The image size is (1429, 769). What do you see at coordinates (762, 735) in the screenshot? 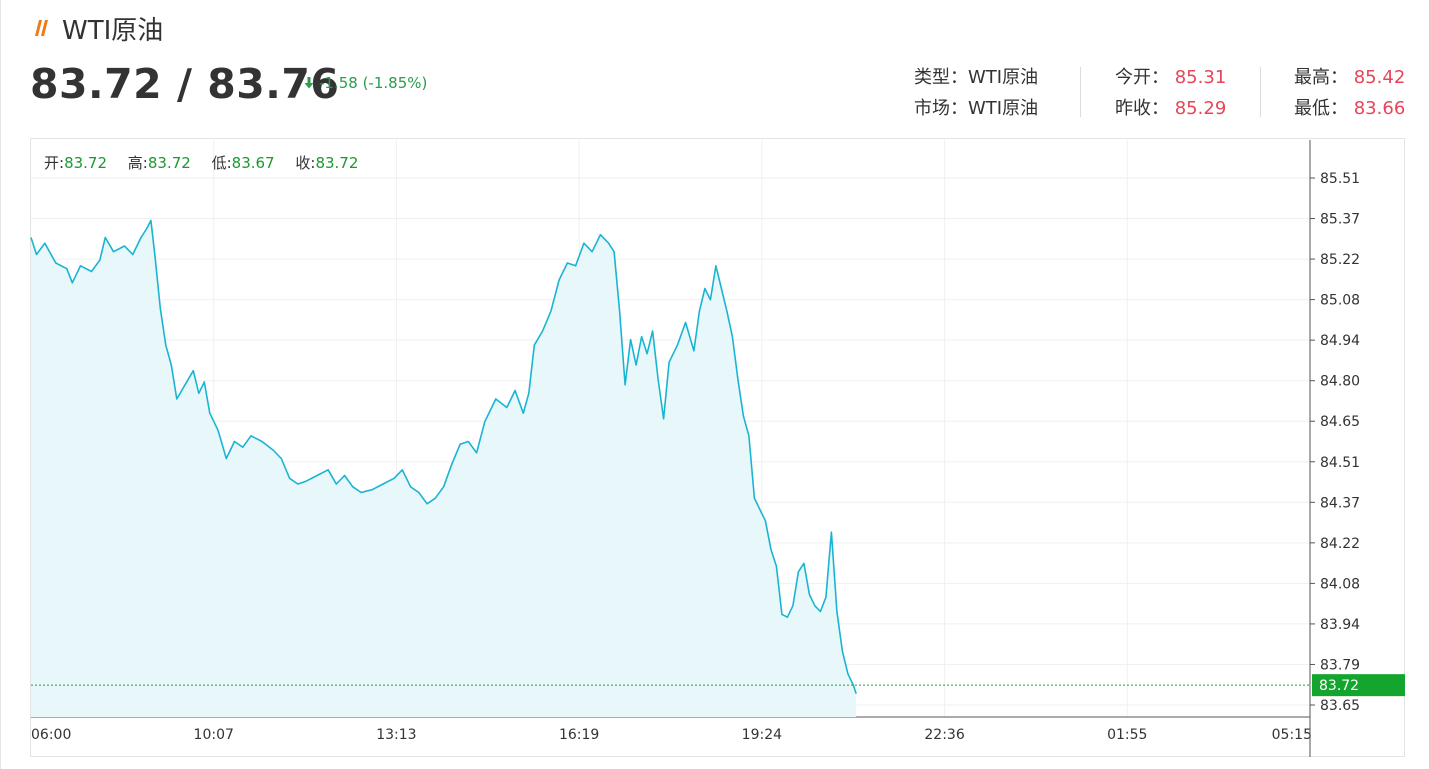
I see `x-tick-label: 19:24` at bounding box center [762, 735].